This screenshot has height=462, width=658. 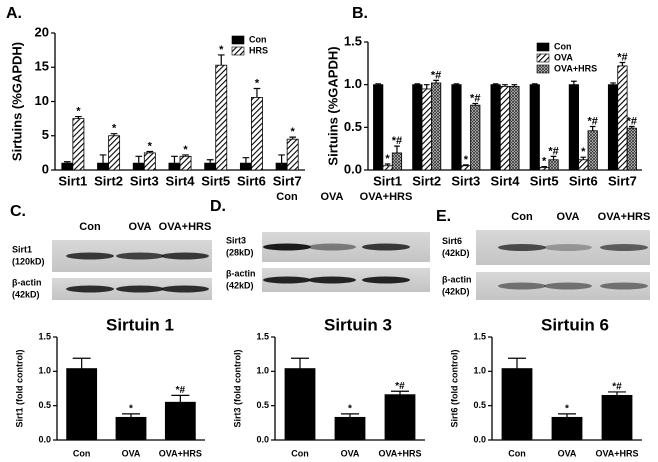 What do you see at coordinates (18, 211) in the screenshot?
I see `panel-label: C.` at bounding box center [18, 211].